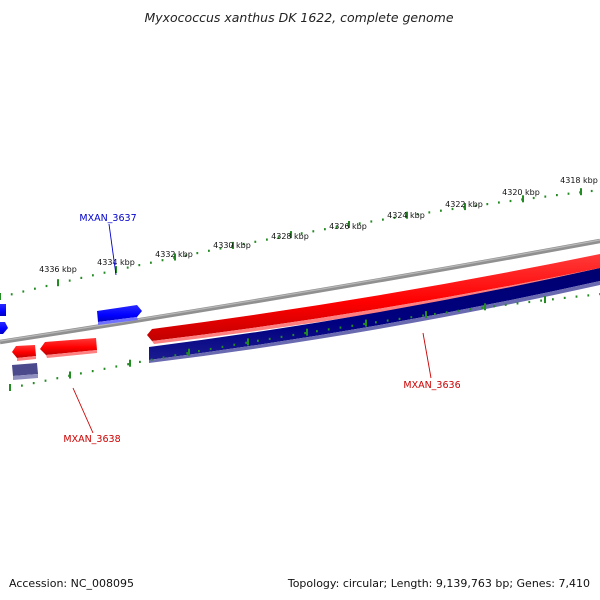 The image size is (600, 600). Describe the element at coordinates (58, 269) in the screenshot. I see `tick-label-4336: 4336 kbp` at that location.